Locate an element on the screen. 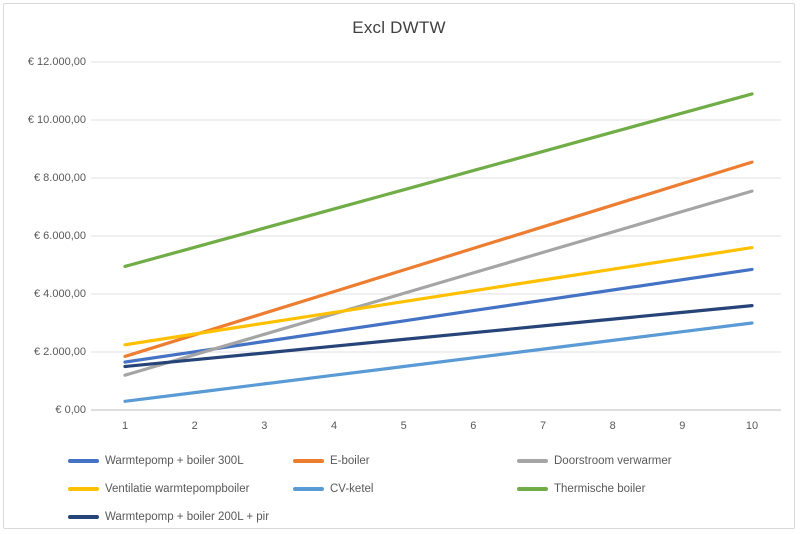  legend-item-cv-ketel: CV-ketel is located at coordinates (405, 489).